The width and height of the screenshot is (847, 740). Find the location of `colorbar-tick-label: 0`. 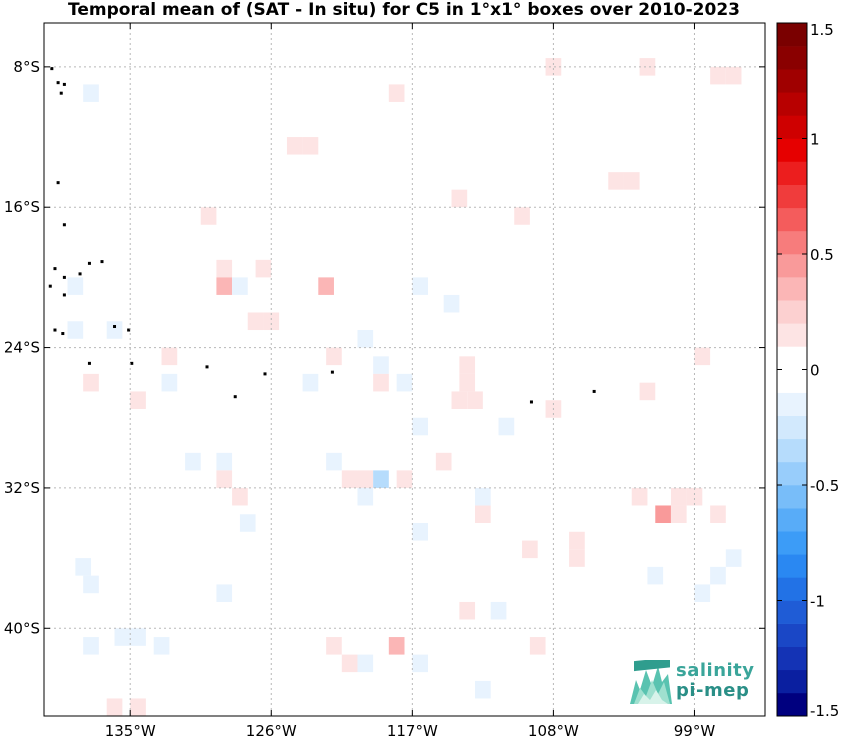

colorbar-tick-label: 0 is located at coordinates (815, 371).